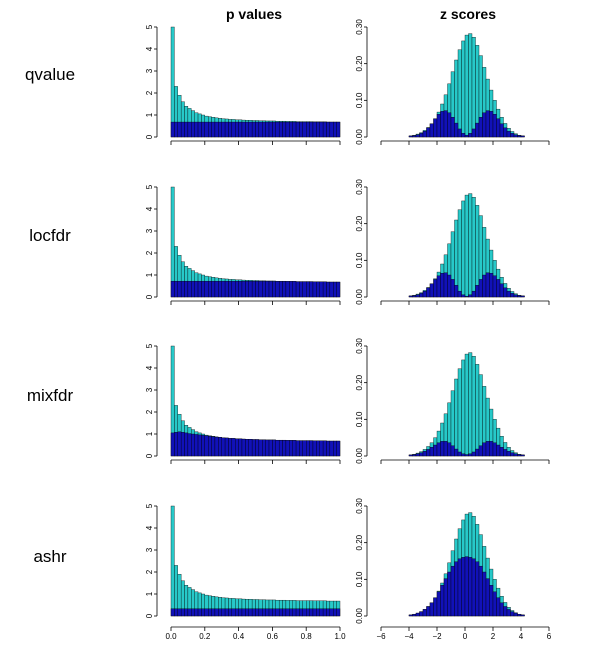 Image resolution: width=610 pixels, height=647 pixels. Describe the element at coordinates (149, 48) in the screenshot. I see `p-y-tick-label: 4` at that location.